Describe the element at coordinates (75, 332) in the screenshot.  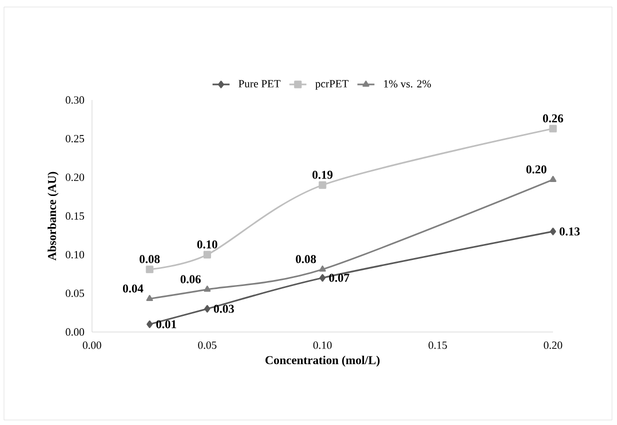
I see `y-tick-label: 0.00` at that location.